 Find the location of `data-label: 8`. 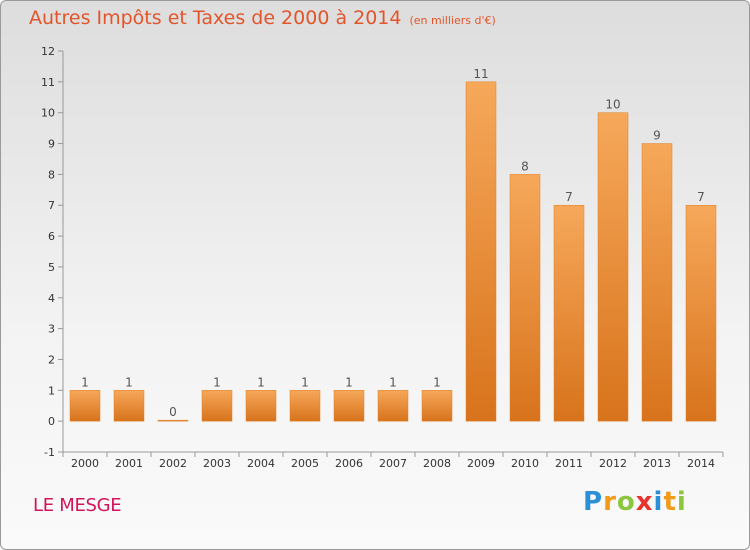

data-label: 8 is located at coordinates (525, 166).